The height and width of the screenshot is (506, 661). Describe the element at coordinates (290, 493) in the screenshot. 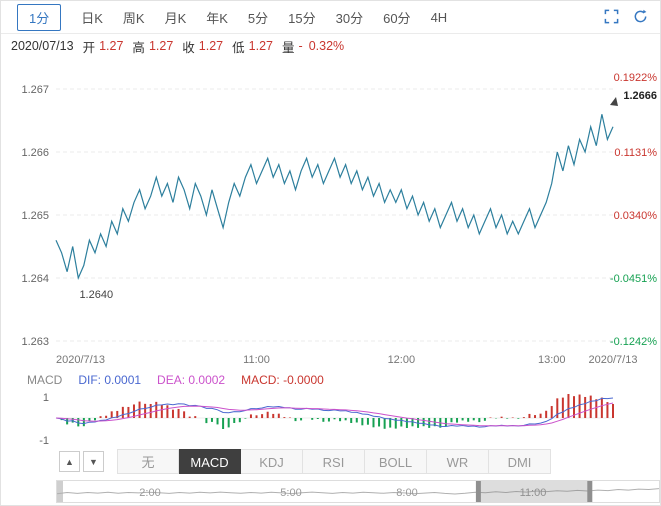

I see `nav-time-label: 5:00` at that location.